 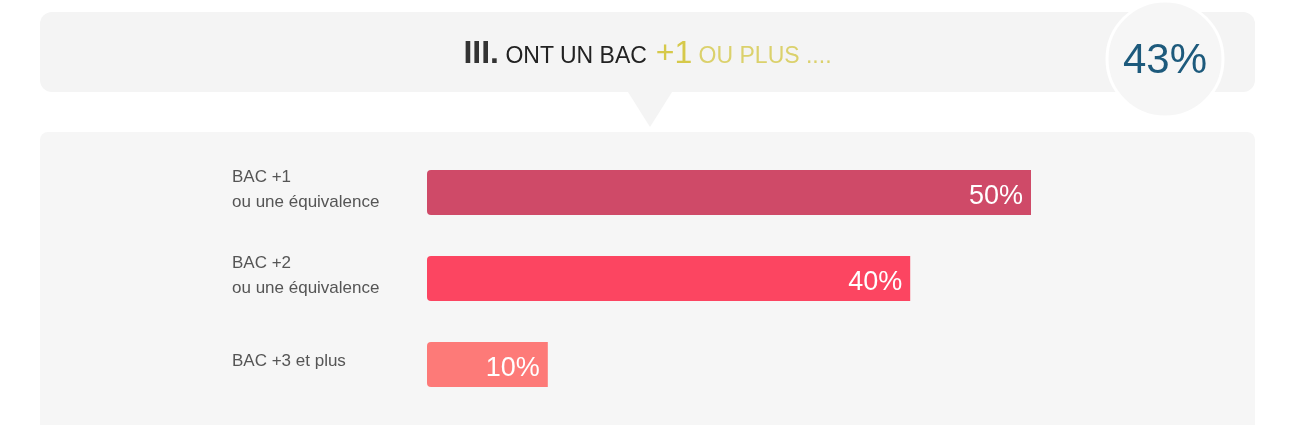 What do you see at coordinates (512, 366) in the screenshot?
I see `data-label: 10%` at bounding box center [512, 366].